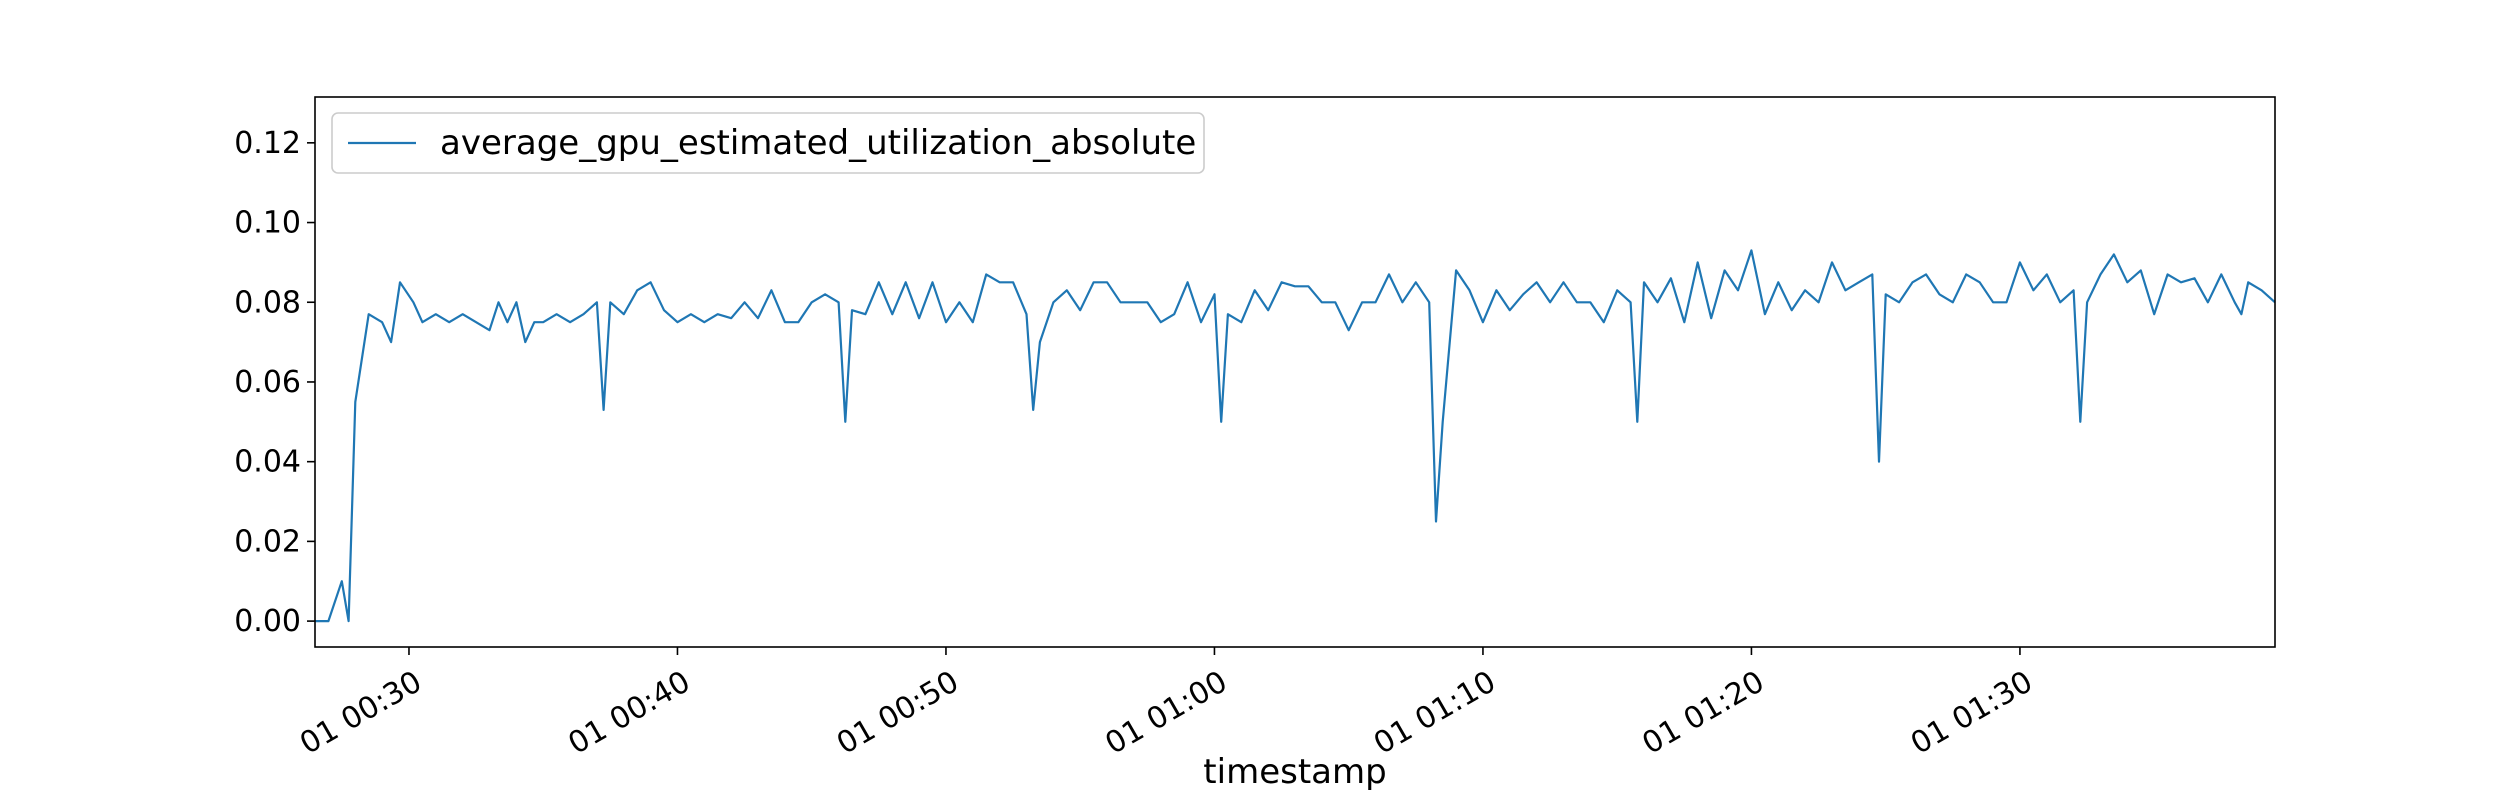  What do you see at coordinates (361, 712) in the screenshot?
I see `x-tick-label: 01 00:30` at bounding box center [361, 712].